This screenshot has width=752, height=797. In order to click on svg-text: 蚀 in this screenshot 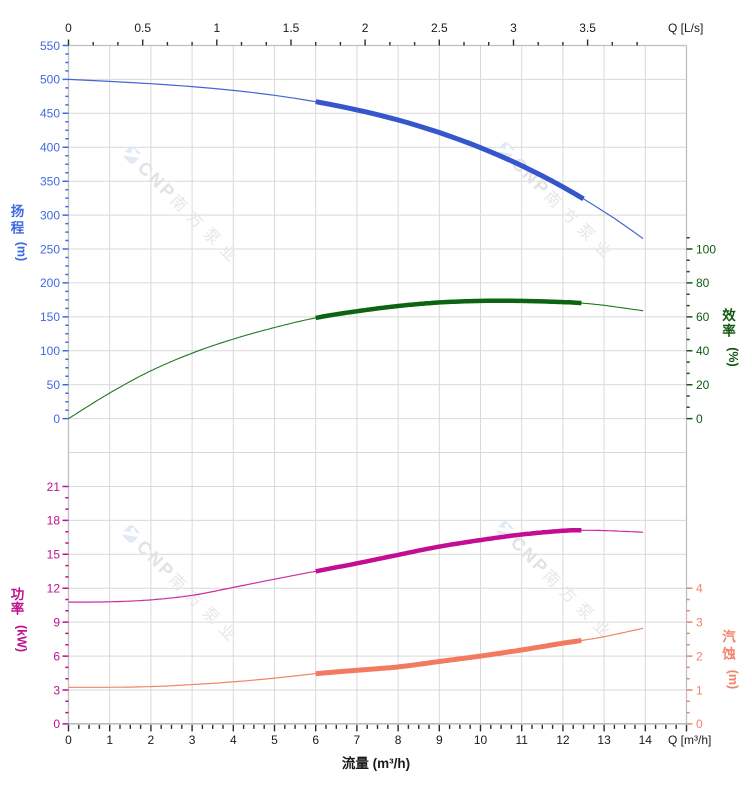, I will do `click(728, 654)`.